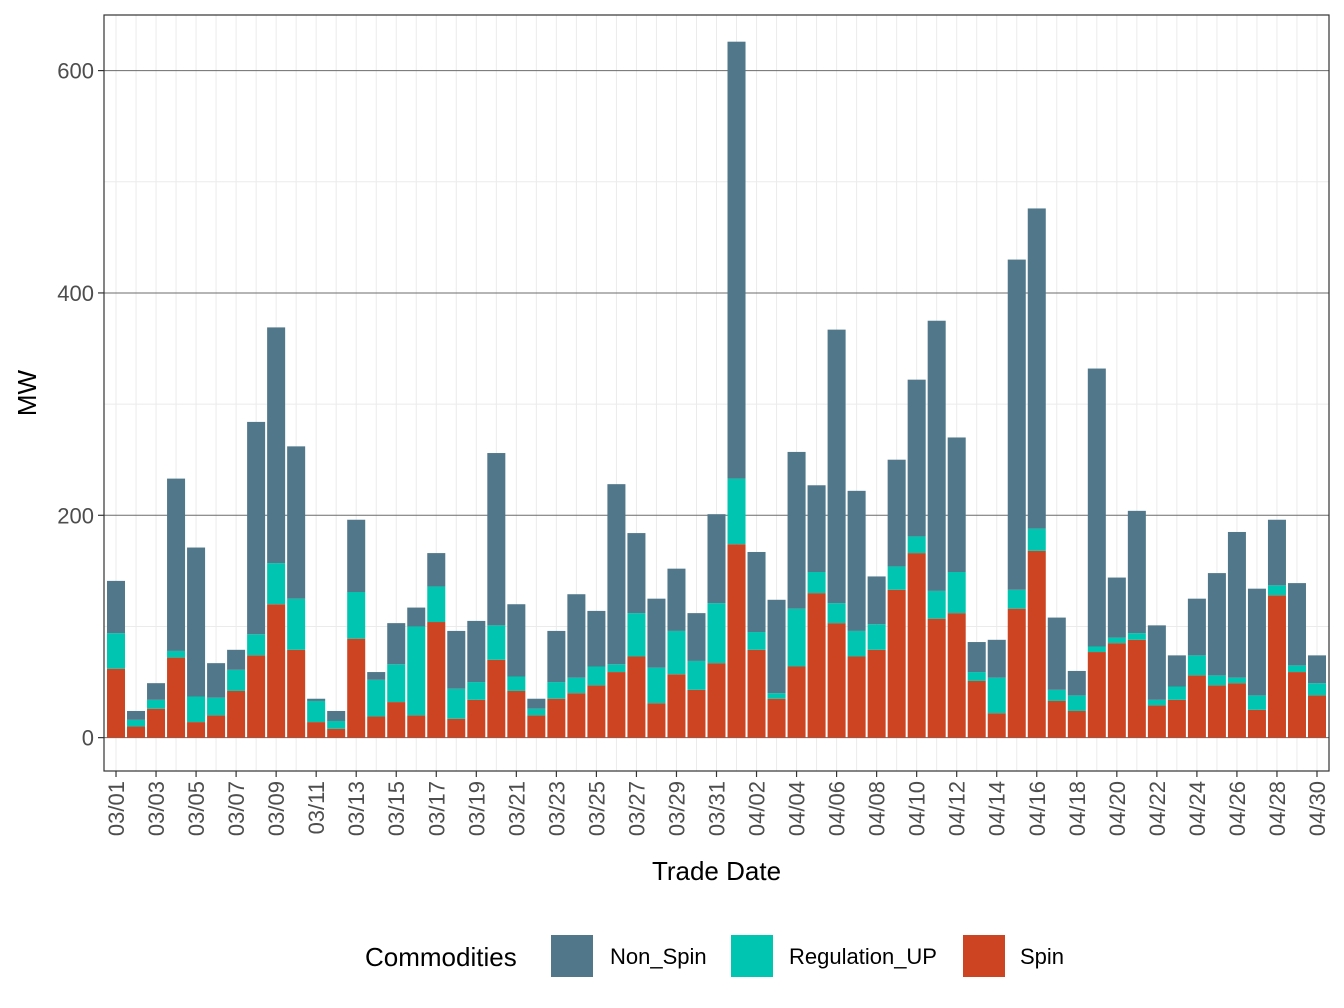  I want to click on x-tick-label: 04/02, so click(757, 808).